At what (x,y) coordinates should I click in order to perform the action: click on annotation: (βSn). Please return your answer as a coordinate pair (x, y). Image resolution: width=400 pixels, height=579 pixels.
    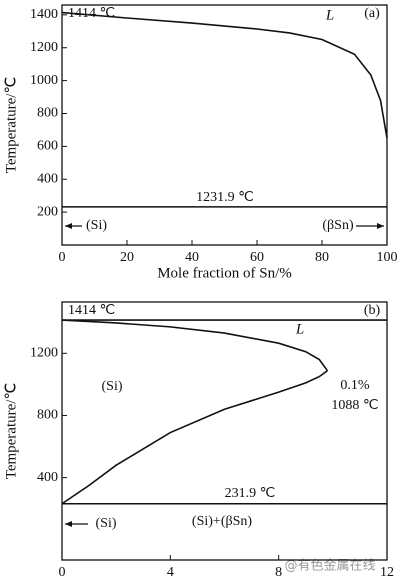
    Looking at the image, I should click on (338, 225).